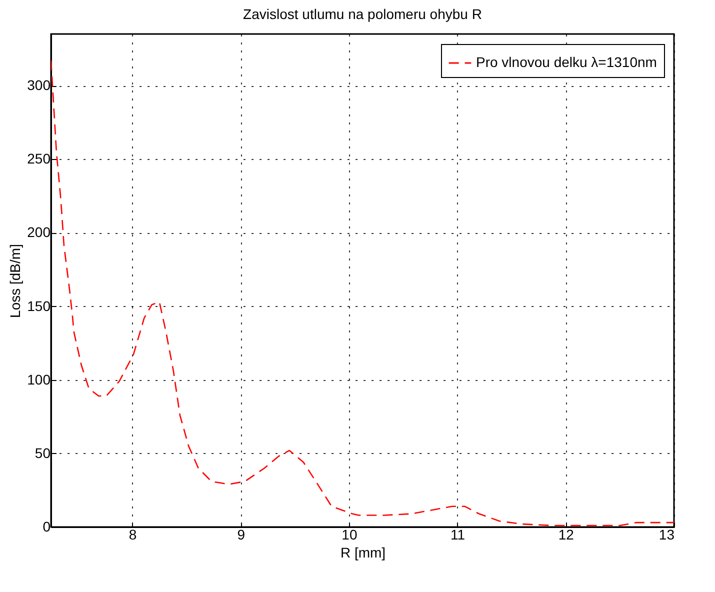 The width and height of the screenshot is (715, 592). What do you see at coordinates (363, 552) in the screenshot?
I see `x-axis-title: R [mm]` at bounding box center [363, 552].